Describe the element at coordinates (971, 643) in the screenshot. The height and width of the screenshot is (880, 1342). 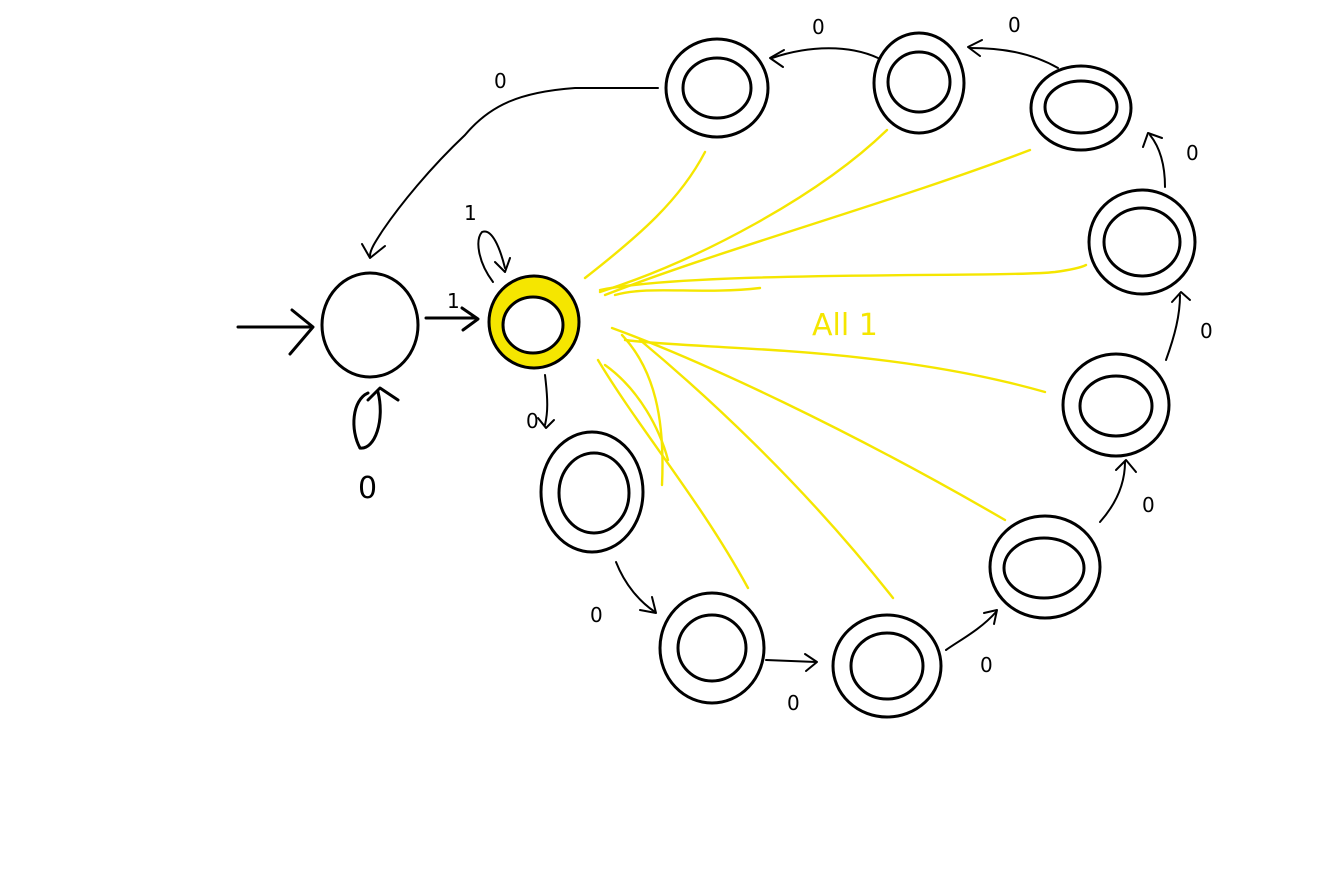
I see `chain-3-to-4-arrow: 0` at that location.